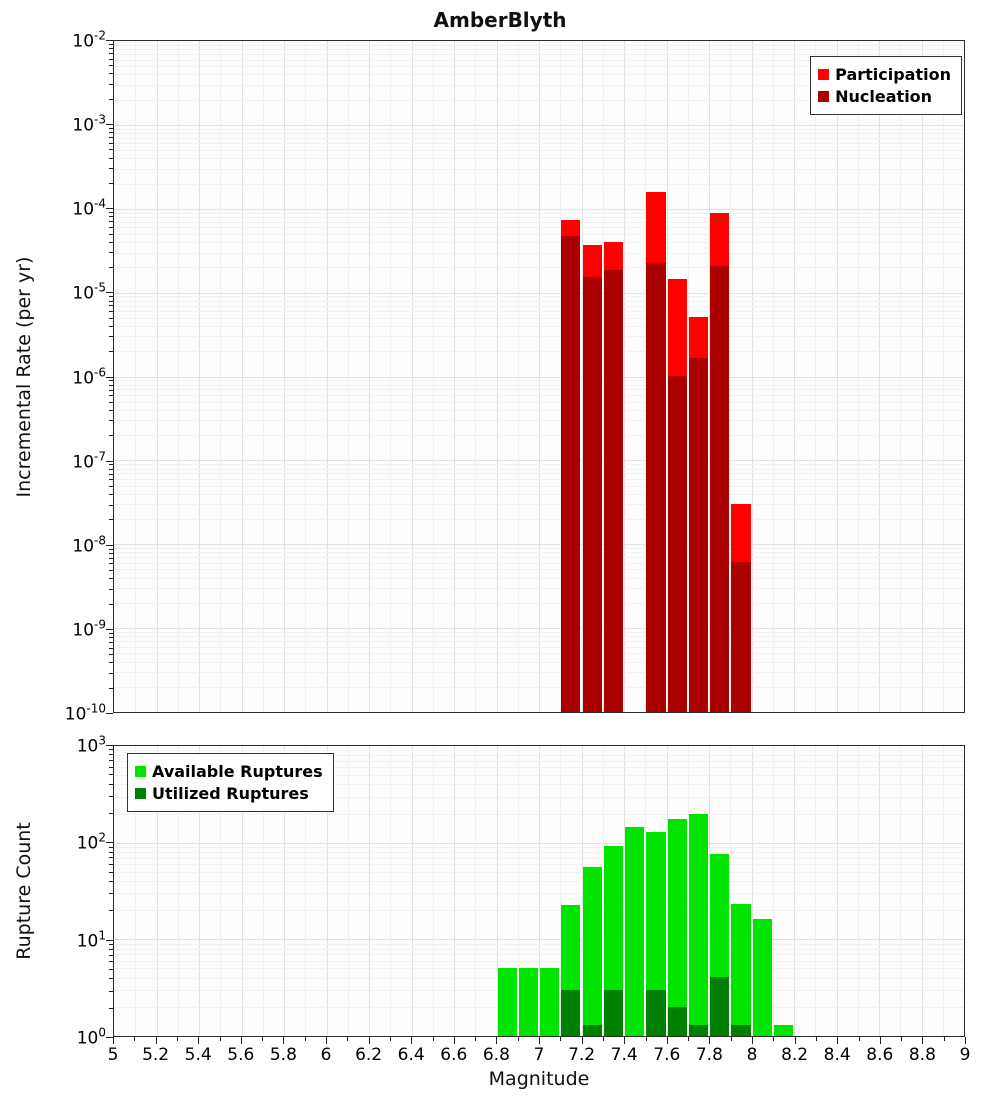 The height and width of the screenshot is (1100, 1000). What do you see at coordinates (89, 545) in the screenshot?
I see `y-tick-label: 10⁻⁸` at bounding box center [89, 545].